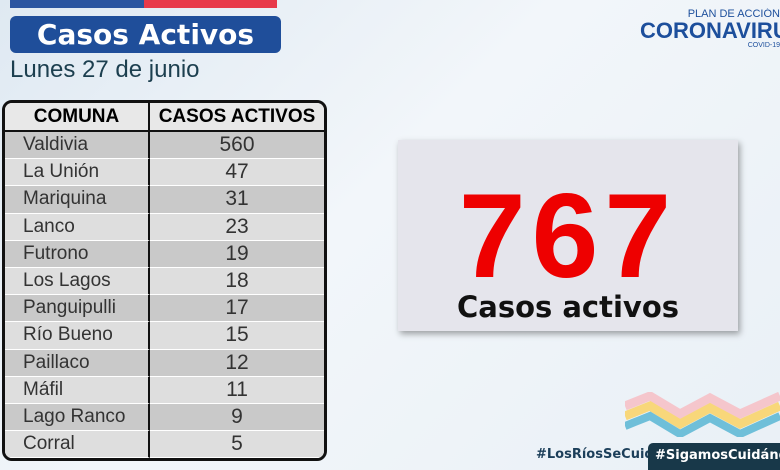 Image resolution: width=780 pixels, height=470 pixels. What do you see at coordinates (237, 227) in the screenshot?
I see `casos-cell: 23` at bounding box center [237, 227].